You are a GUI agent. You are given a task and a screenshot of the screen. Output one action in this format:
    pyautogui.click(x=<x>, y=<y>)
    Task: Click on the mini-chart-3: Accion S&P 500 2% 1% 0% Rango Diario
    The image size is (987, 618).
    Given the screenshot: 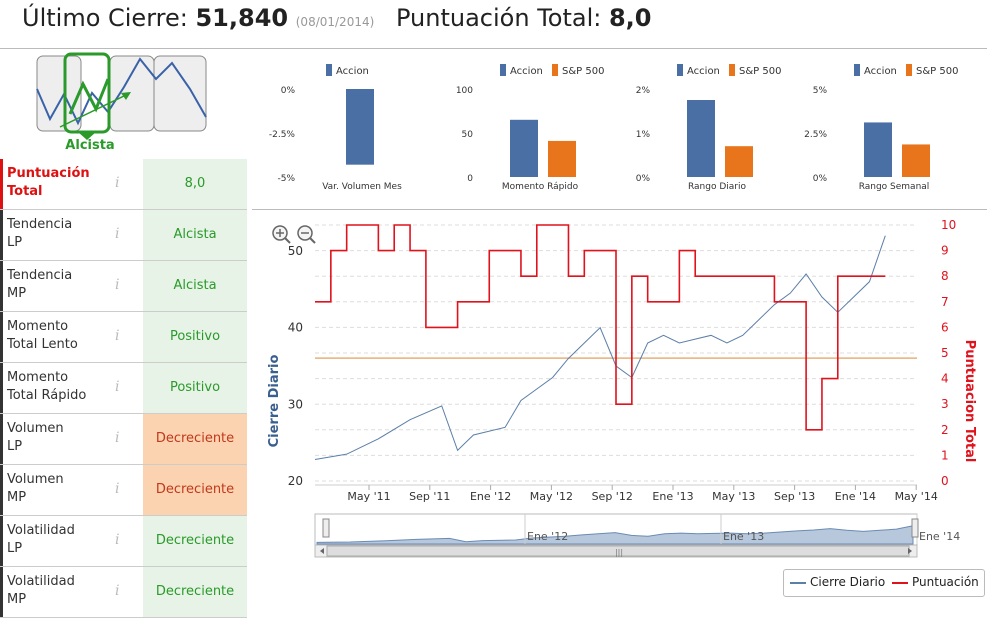 What is the action you would take?
    pyautogui.click(x=697, y=129)
    